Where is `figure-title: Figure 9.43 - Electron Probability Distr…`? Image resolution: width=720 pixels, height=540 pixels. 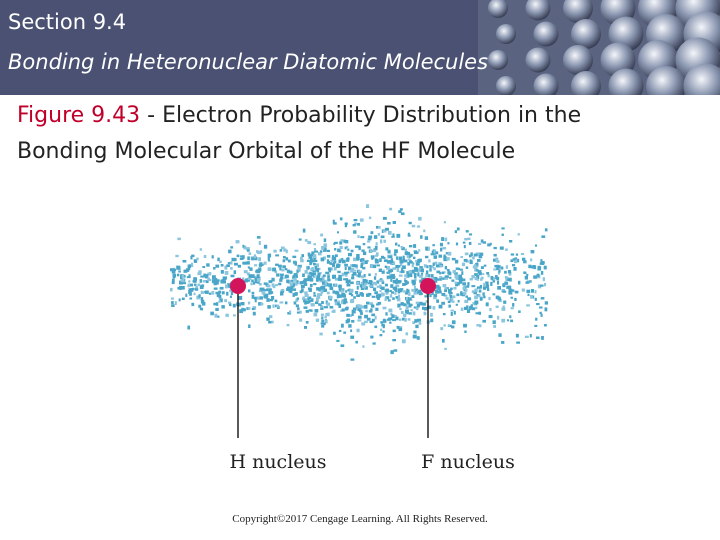
figure-title: Figure 9.43 - Electron Probability Distr… is located at coordinates (347, 134).